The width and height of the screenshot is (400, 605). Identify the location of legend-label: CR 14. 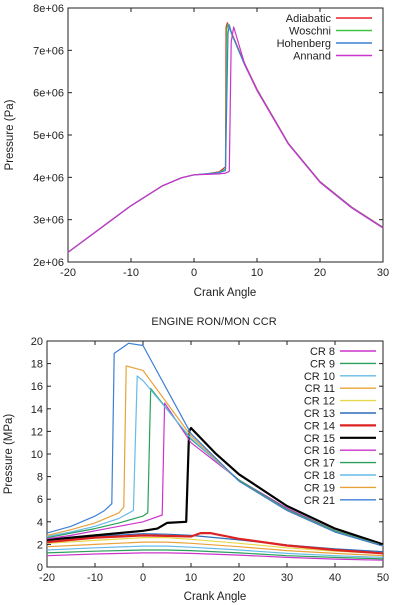
(319, 426).